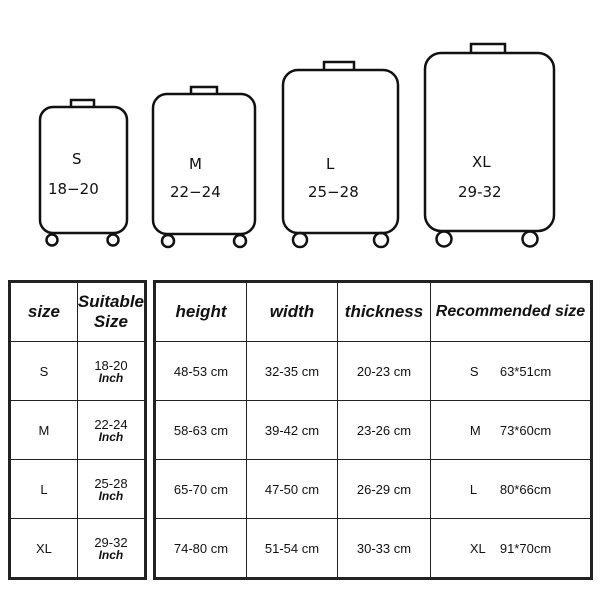 The height and width of the screenshot is (600, 600). I want to click on table-row: 48-53 cm 32-35 cm 20-23 cm S 63*51cm, so click(373, 371).